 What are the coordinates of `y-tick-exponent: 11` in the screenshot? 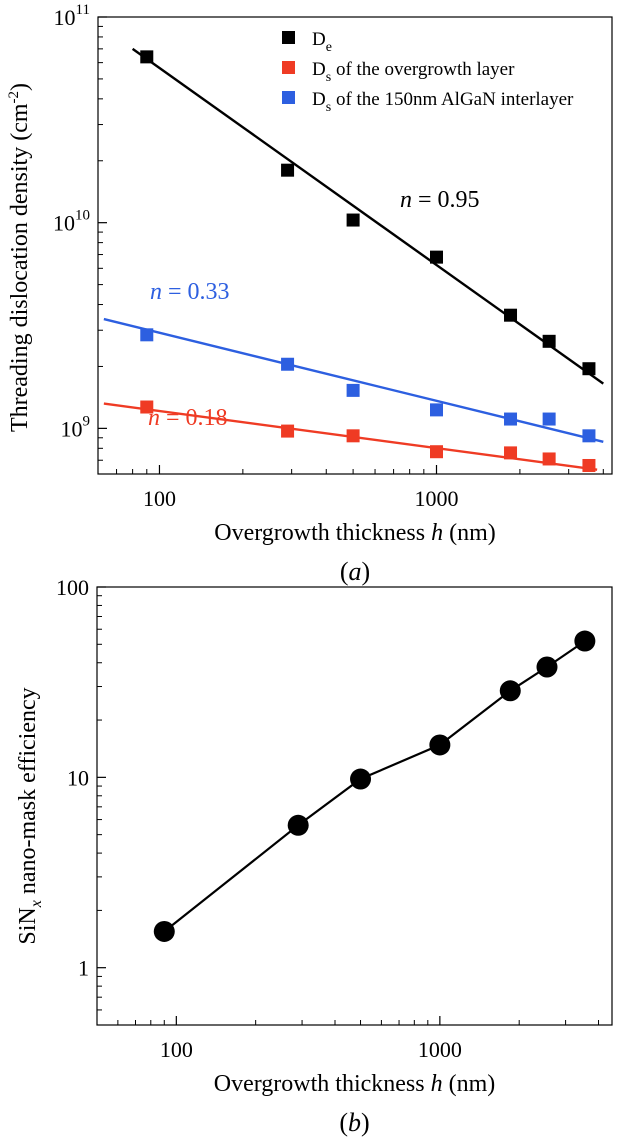 It's located at (83, 10).